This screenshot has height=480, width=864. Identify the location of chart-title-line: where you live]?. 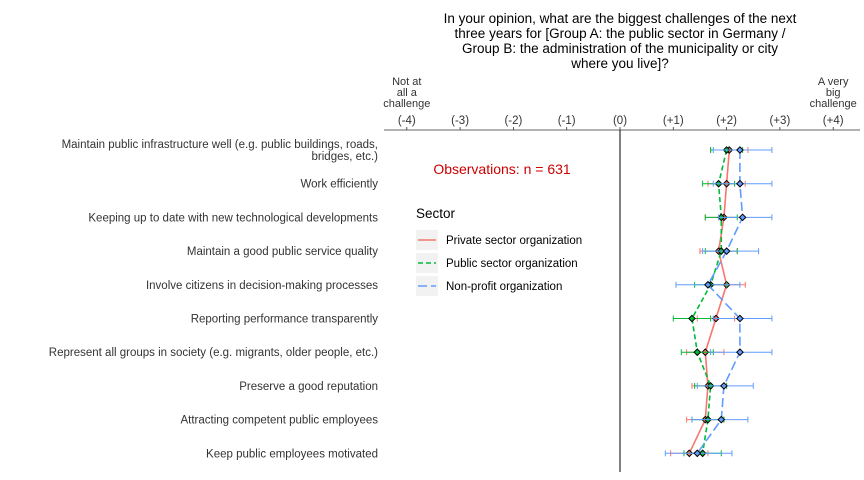
(619, 63).